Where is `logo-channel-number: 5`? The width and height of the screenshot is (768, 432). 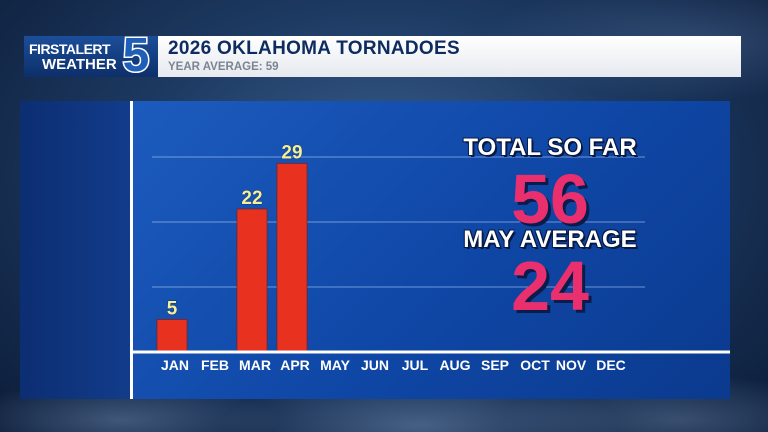
logo-channel-number: 5 is located at coordinates (136, 55).